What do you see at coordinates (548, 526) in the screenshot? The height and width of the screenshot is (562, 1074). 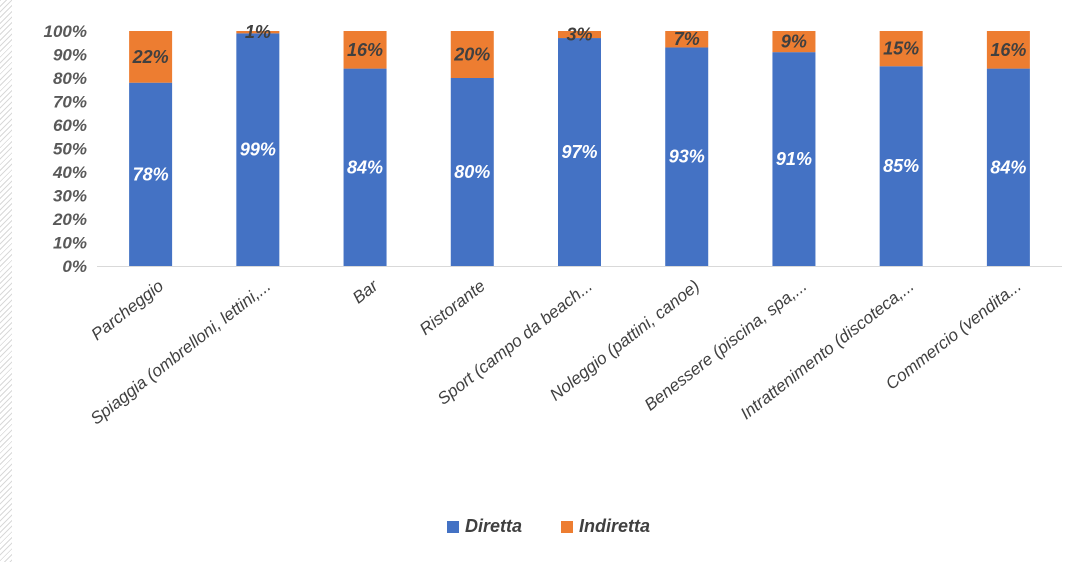 I see `legend: Diretta Indiretta` at bounding box center [548, 526].